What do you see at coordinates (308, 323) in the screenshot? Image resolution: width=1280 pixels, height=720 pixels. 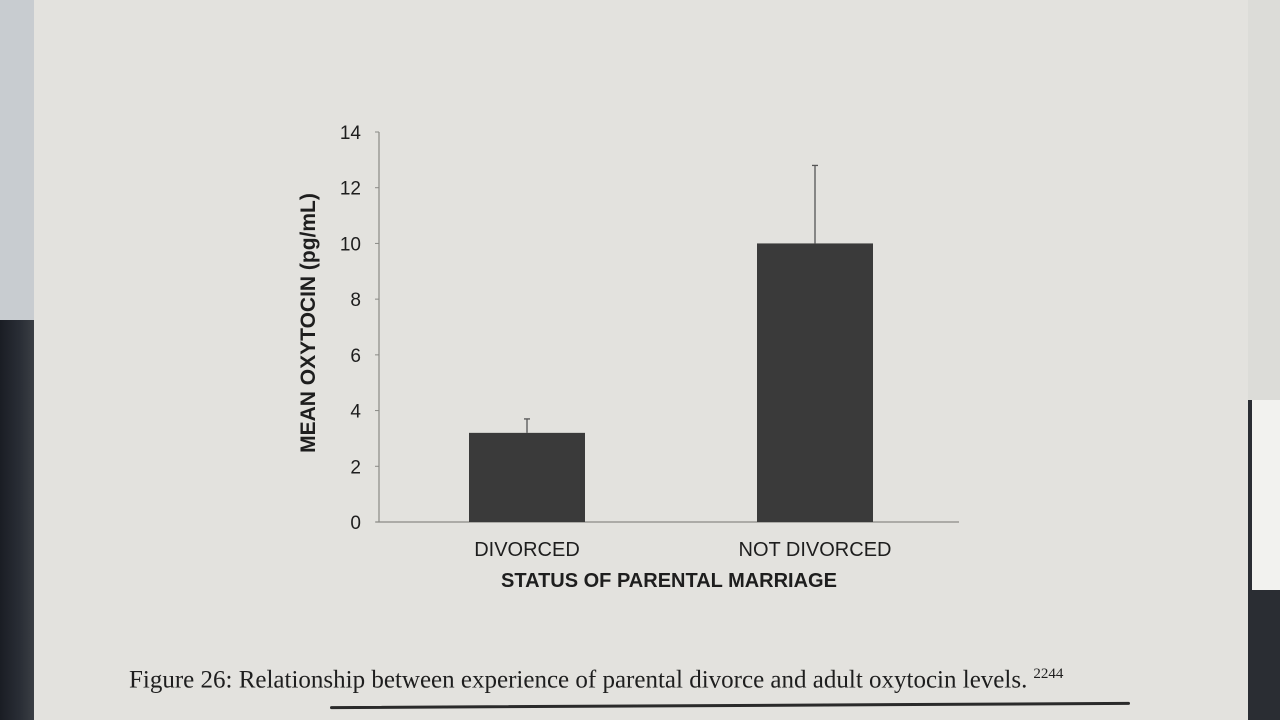 I see `y-axis-title: MEAN OXYTOCIN (pg/mL)` at bounding box center [308, 323].